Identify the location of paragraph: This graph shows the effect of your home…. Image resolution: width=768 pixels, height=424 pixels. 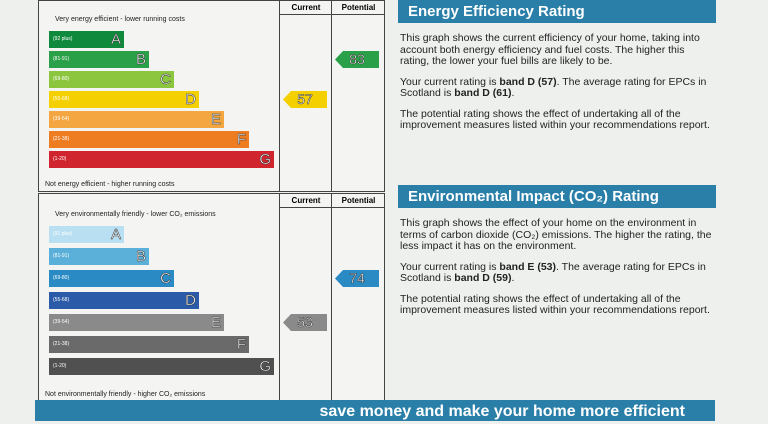
(557, 235).